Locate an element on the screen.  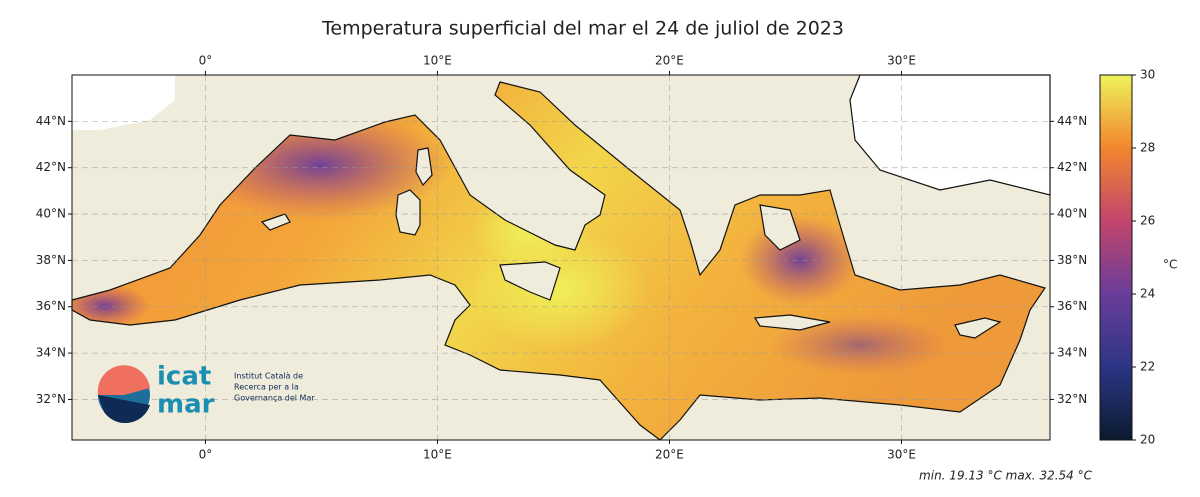
cyprus is located at coordinates (978, 328).